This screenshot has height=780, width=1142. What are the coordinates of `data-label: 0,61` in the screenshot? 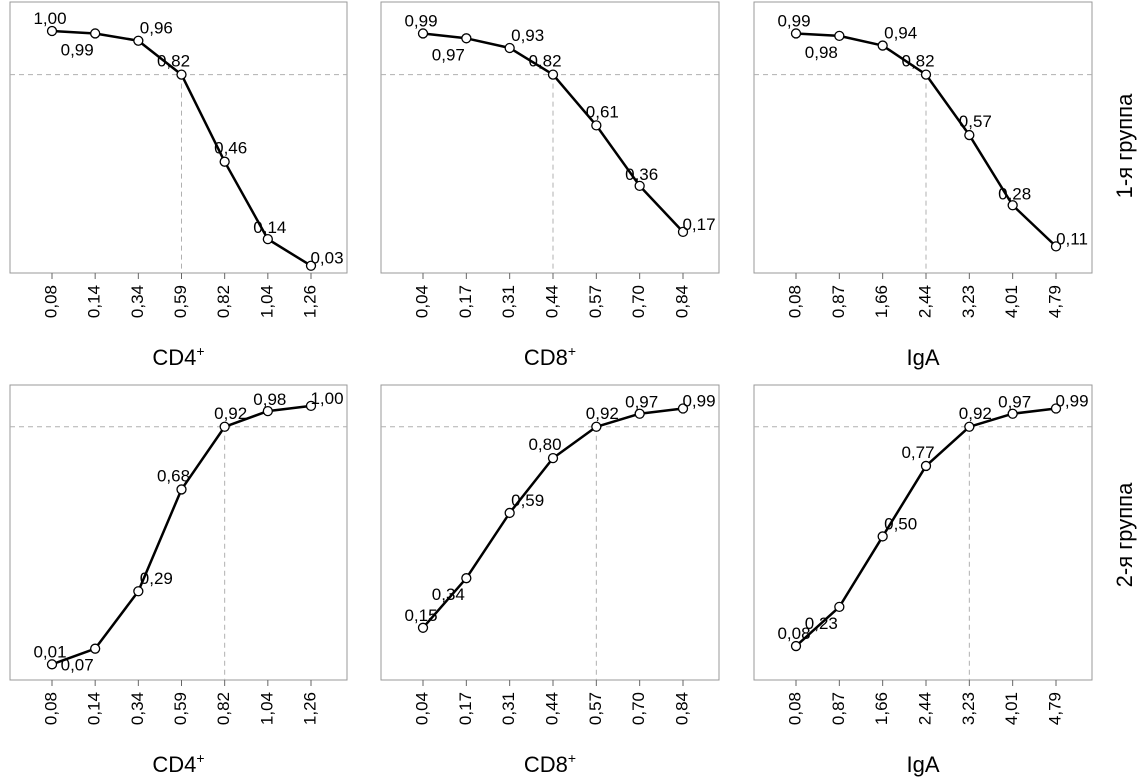 It's located at (602, 111).